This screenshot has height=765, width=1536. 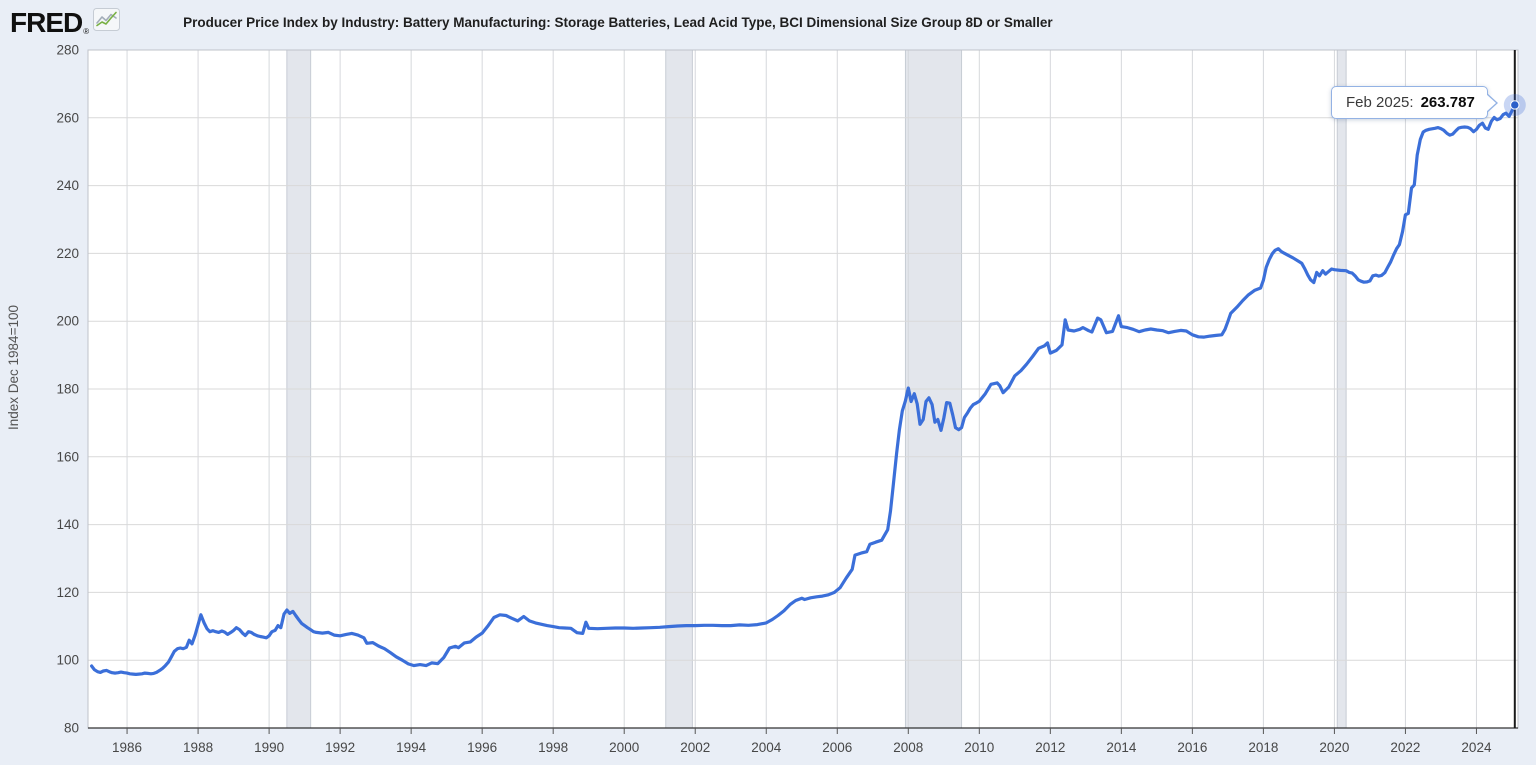 What do you see at coordinates (71, 728) in the screenshot?
I see `svg-text: 80` at bounding box center [71, 728].